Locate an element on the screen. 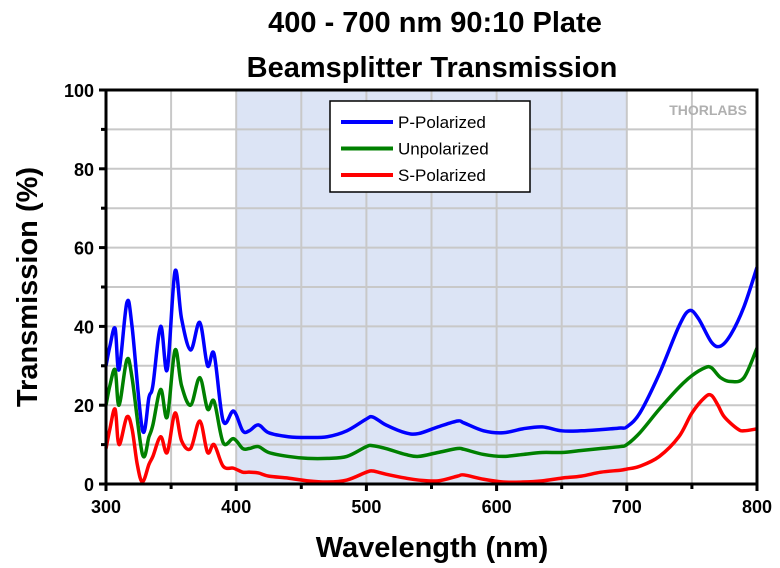 The width and height of the screenshot is (780, 568). x-tick-label: 700 is located at coordinates (627, 507).